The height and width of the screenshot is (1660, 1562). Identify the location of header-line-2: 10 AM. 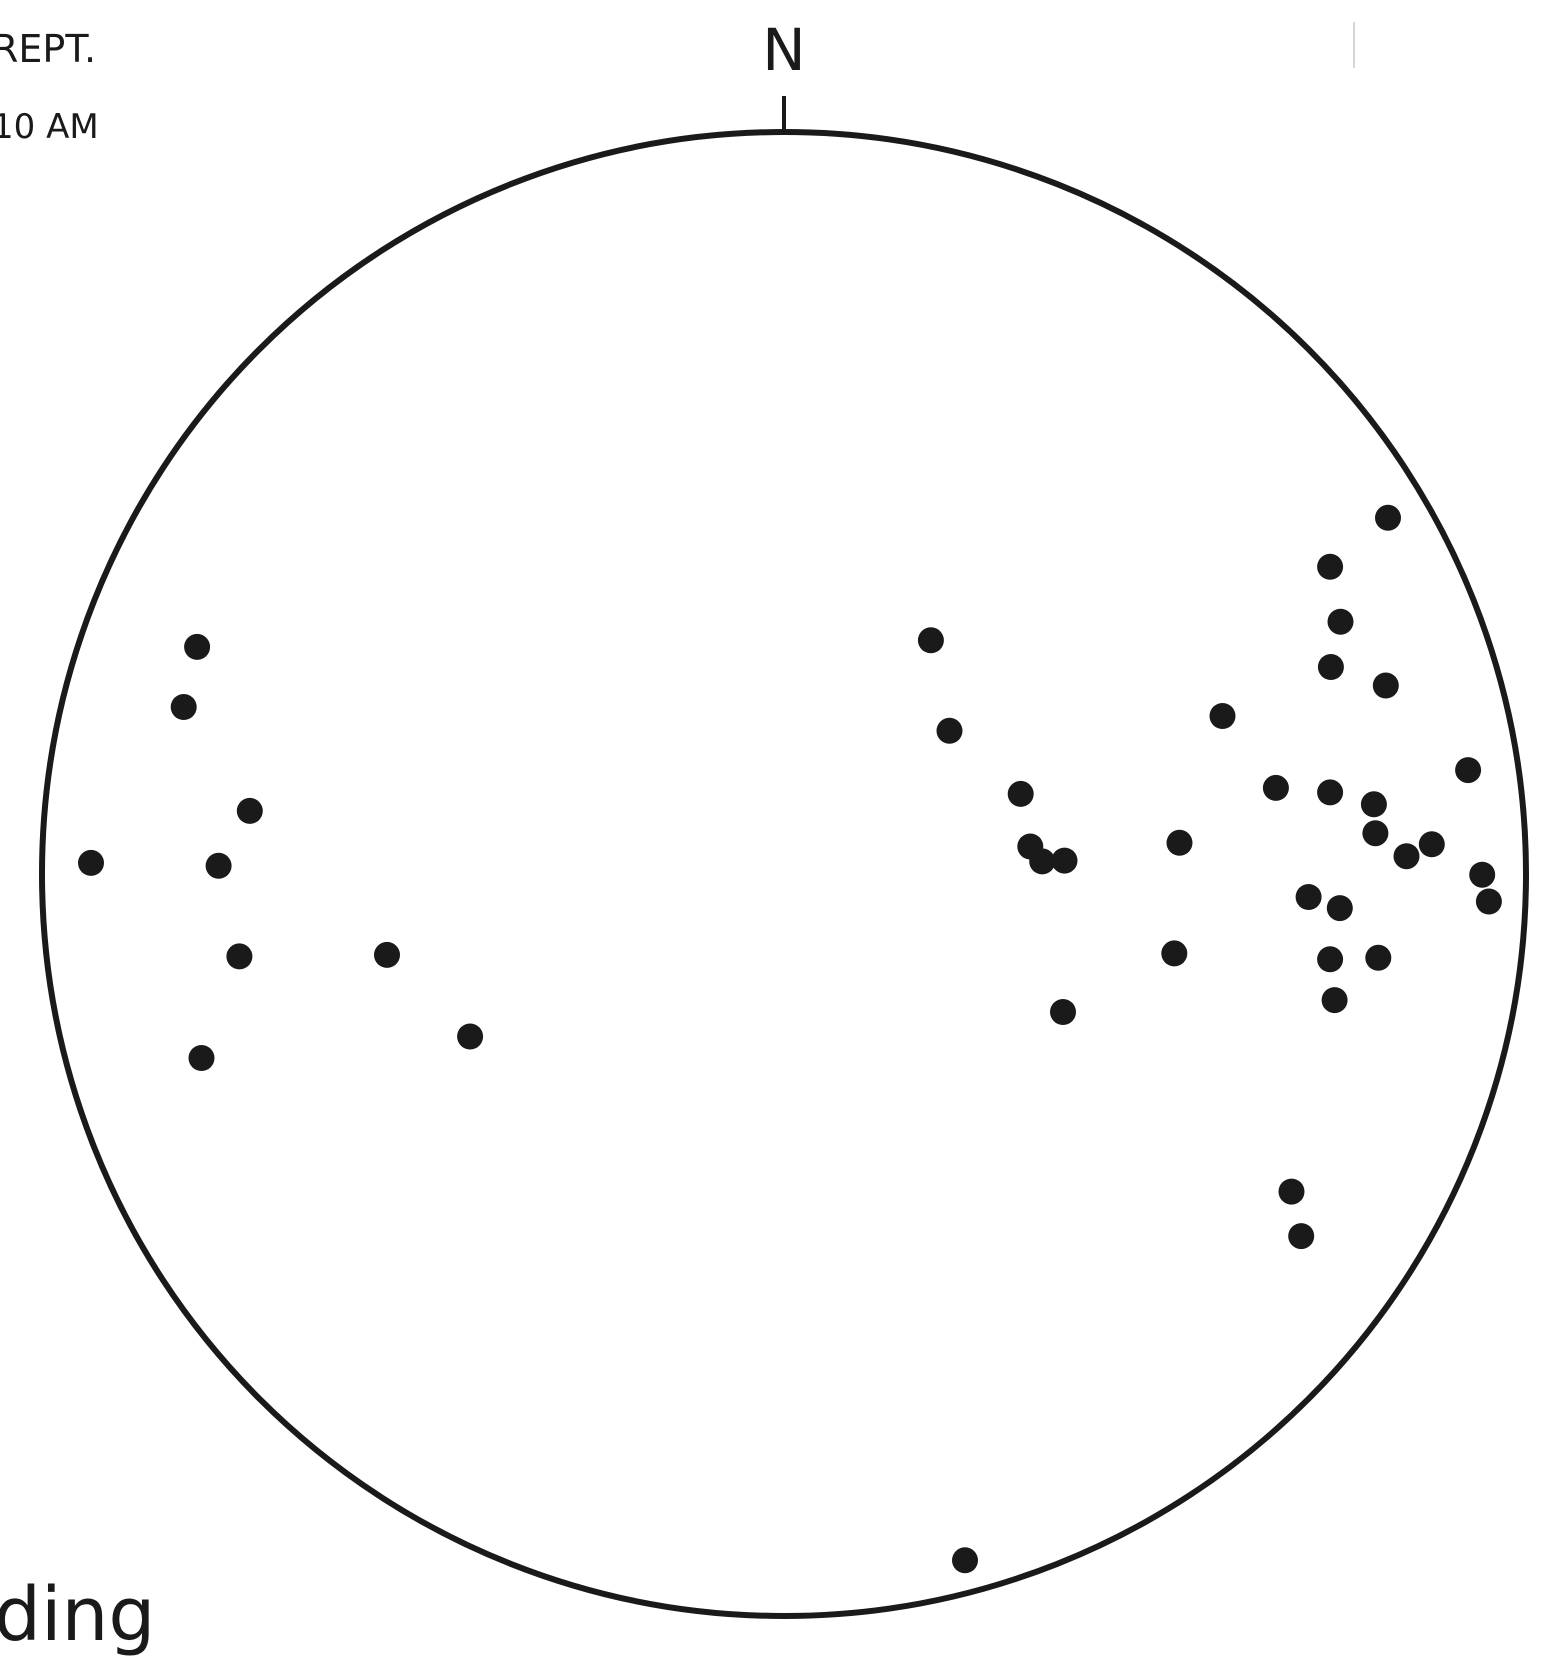
(49, 127).